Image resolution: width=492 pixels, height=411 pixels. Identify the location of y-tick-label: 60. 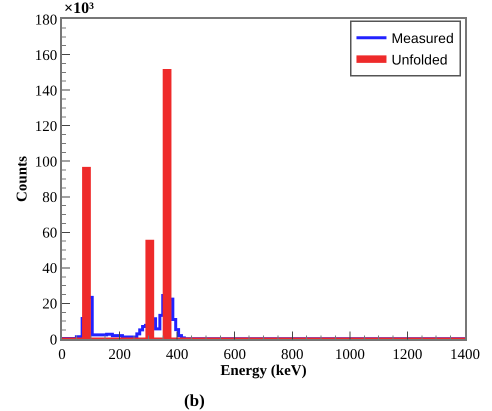
(50, 234).